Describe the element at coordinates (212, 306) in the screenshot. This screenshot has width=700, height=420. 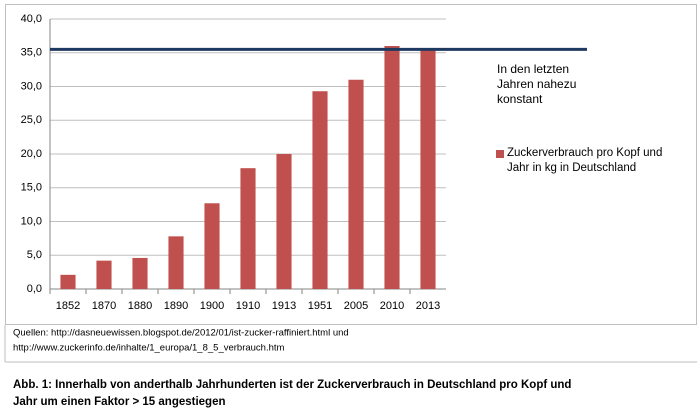
I see `x-tick-label: 1900` at that location.